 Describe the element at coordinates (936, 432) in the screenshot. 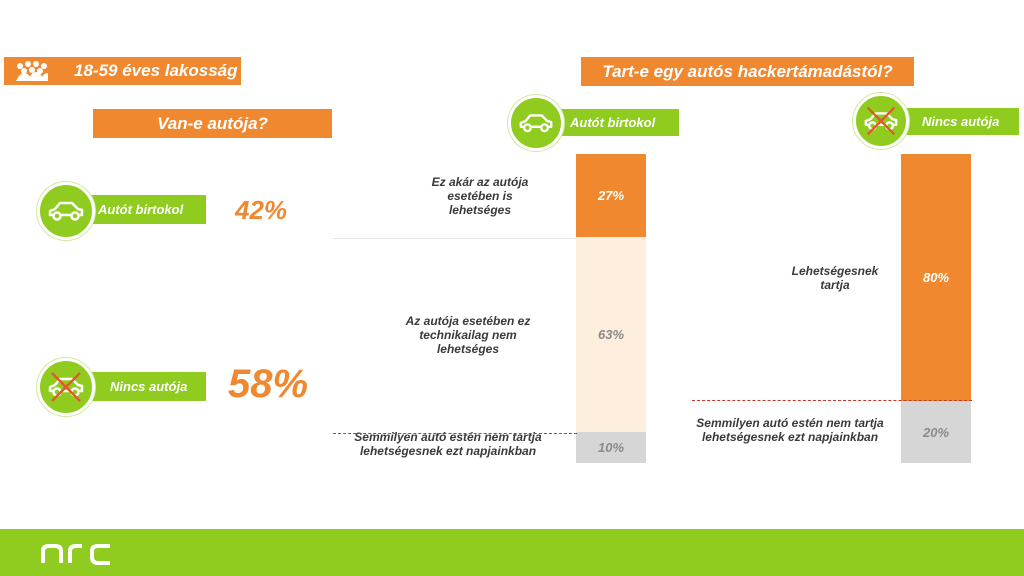

I see `bar-segment: 20%` at that location.